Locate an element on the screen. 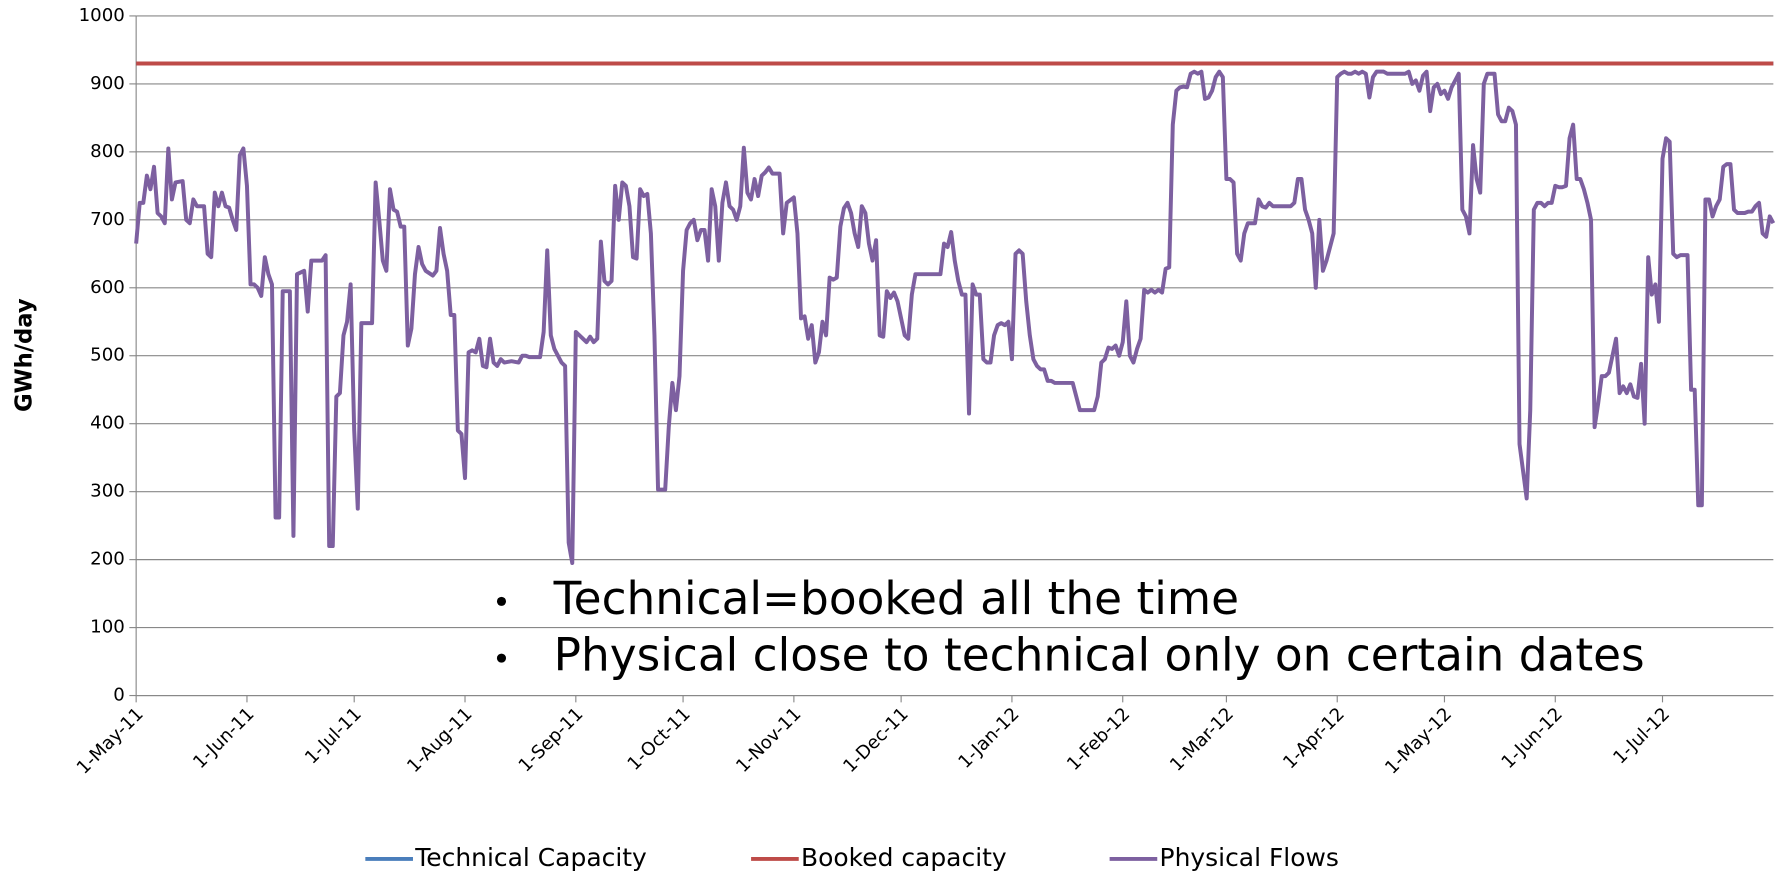 The width and height of the screenshot is (1779, 876). y-tick-label: 700 is located at coordinates (107, 219).